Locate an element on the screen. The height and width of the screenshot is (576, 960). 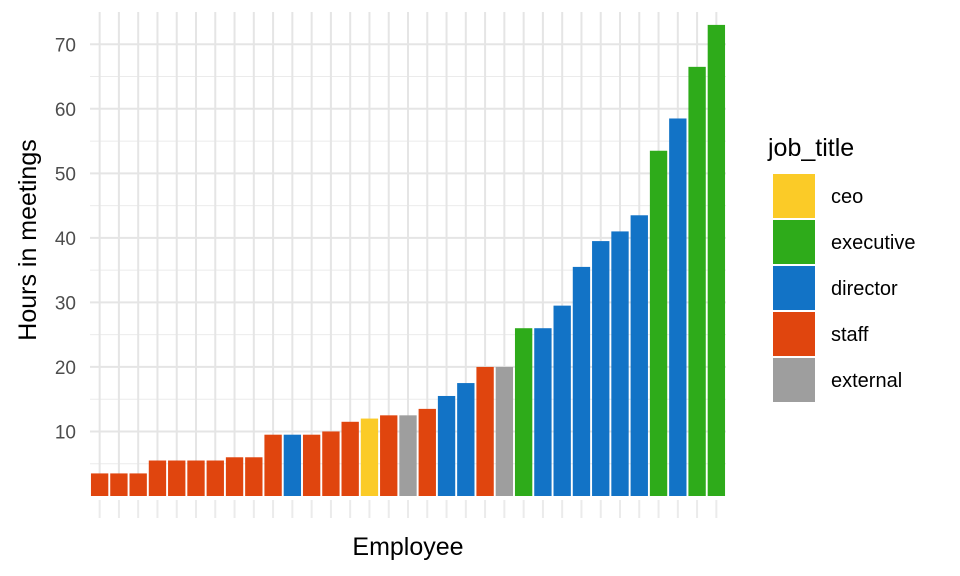
legend-label-executive: executive is located at coordinates (873, 243).